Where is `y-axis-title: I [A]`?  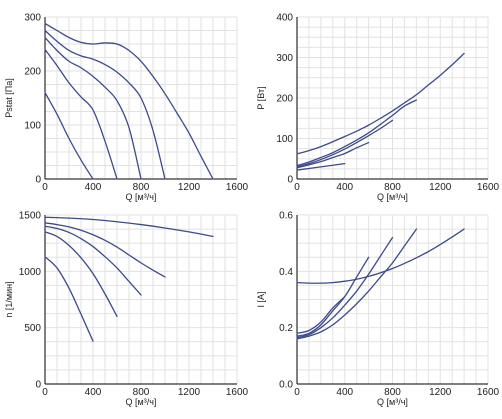
y-axis-title: I [A] is located at coordinates (261, 299).